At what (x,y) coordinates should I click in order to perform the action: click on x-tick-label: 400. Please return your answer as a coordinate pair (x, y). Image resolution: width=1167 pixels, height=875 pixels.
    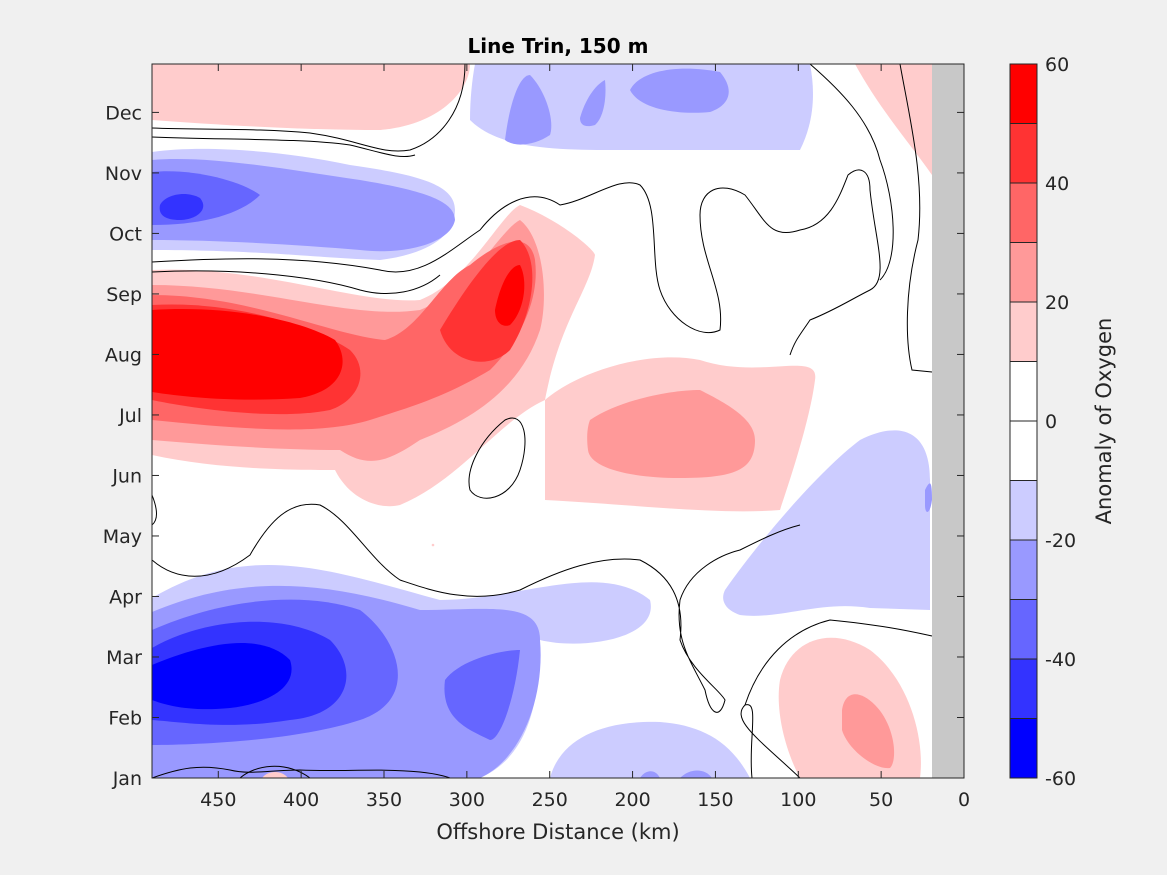
    Looking at the image, I should click on (301, 800).